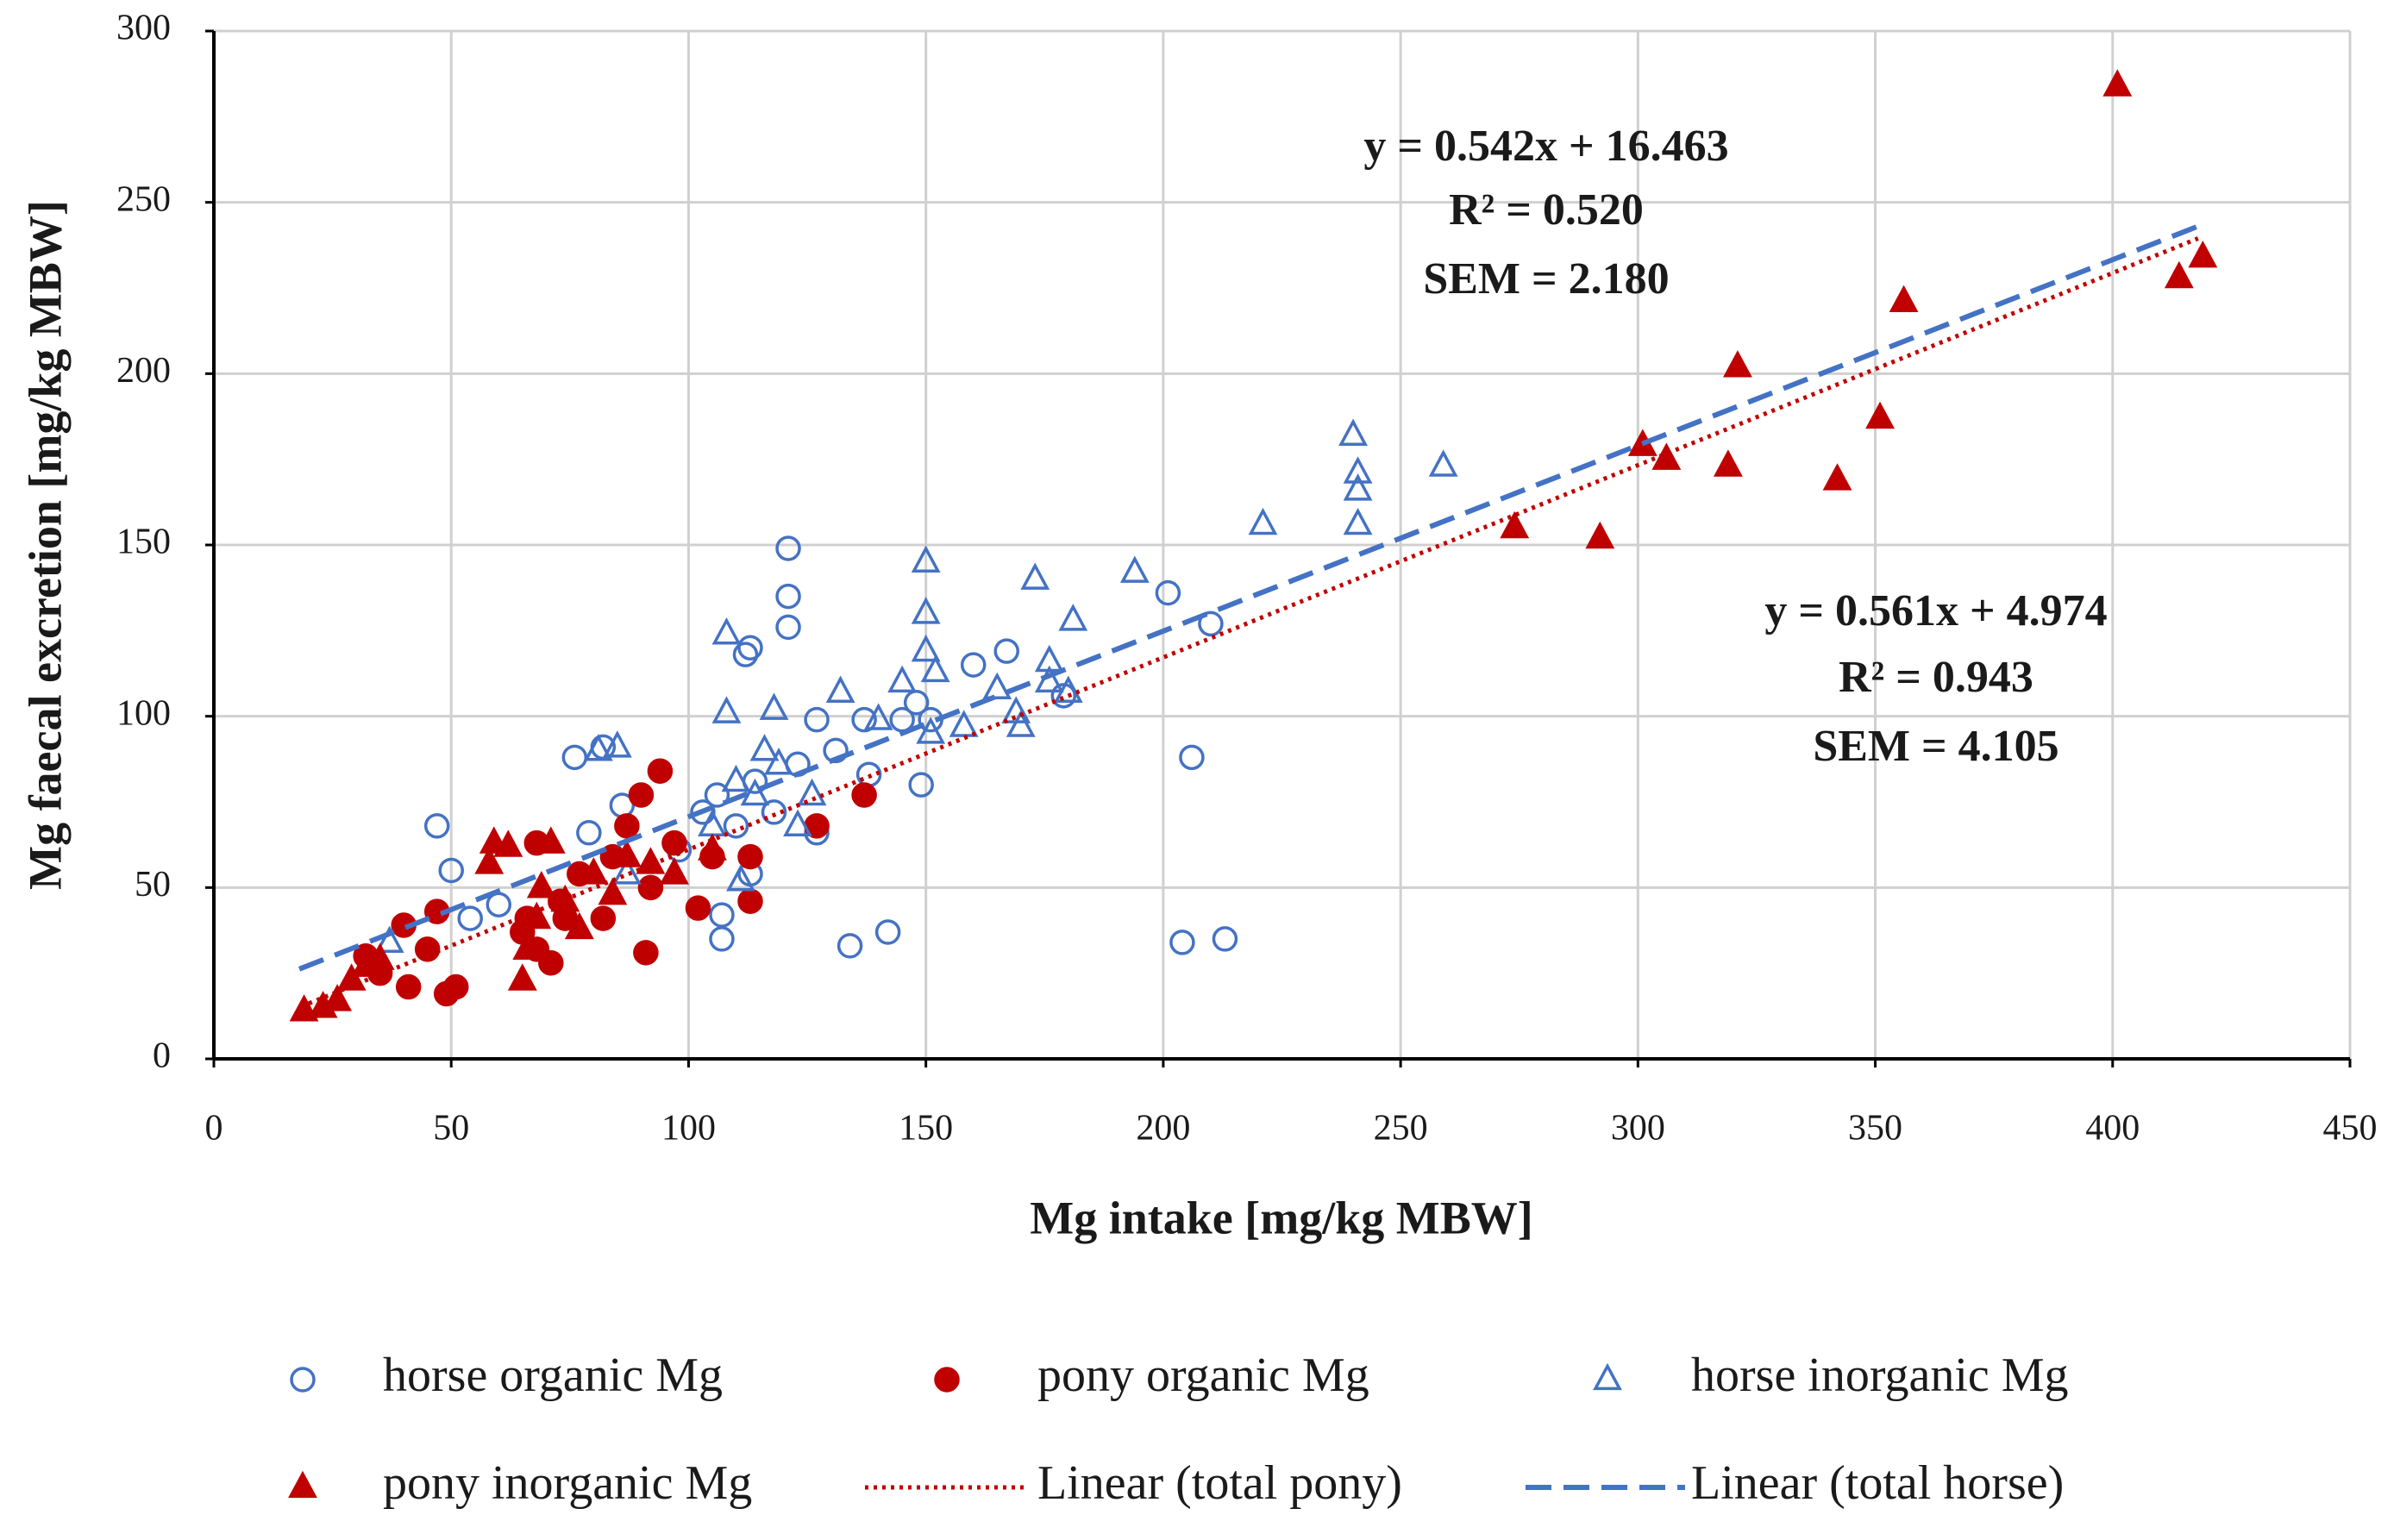 The width and height of the screenshot is (2400, 1540). I want to click on equation-label: y = 0.542x + 16.463, so click(1545, 146).